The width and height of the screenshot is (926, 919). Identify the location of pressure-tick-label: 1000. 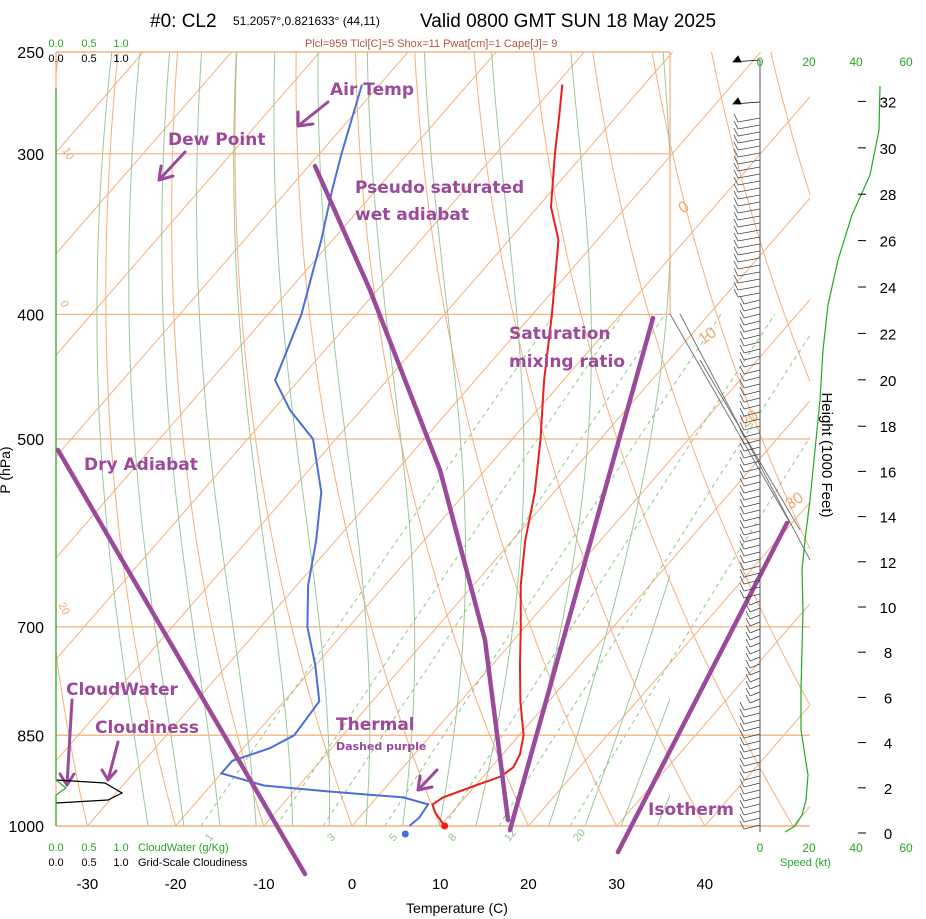
(26, 827).